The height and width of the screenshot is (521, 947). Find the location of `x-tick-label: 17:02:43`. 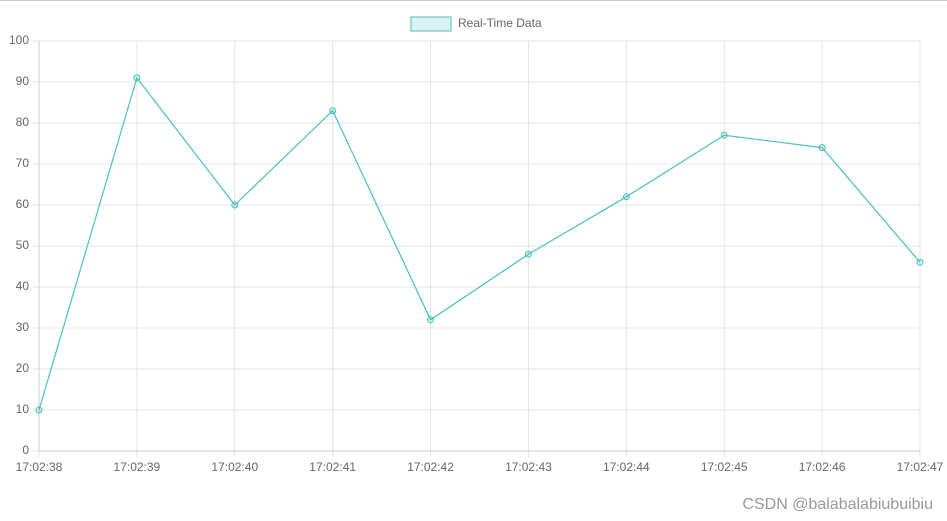

x-tick-label: 17:02:43 is located at coordinates (528, 467).